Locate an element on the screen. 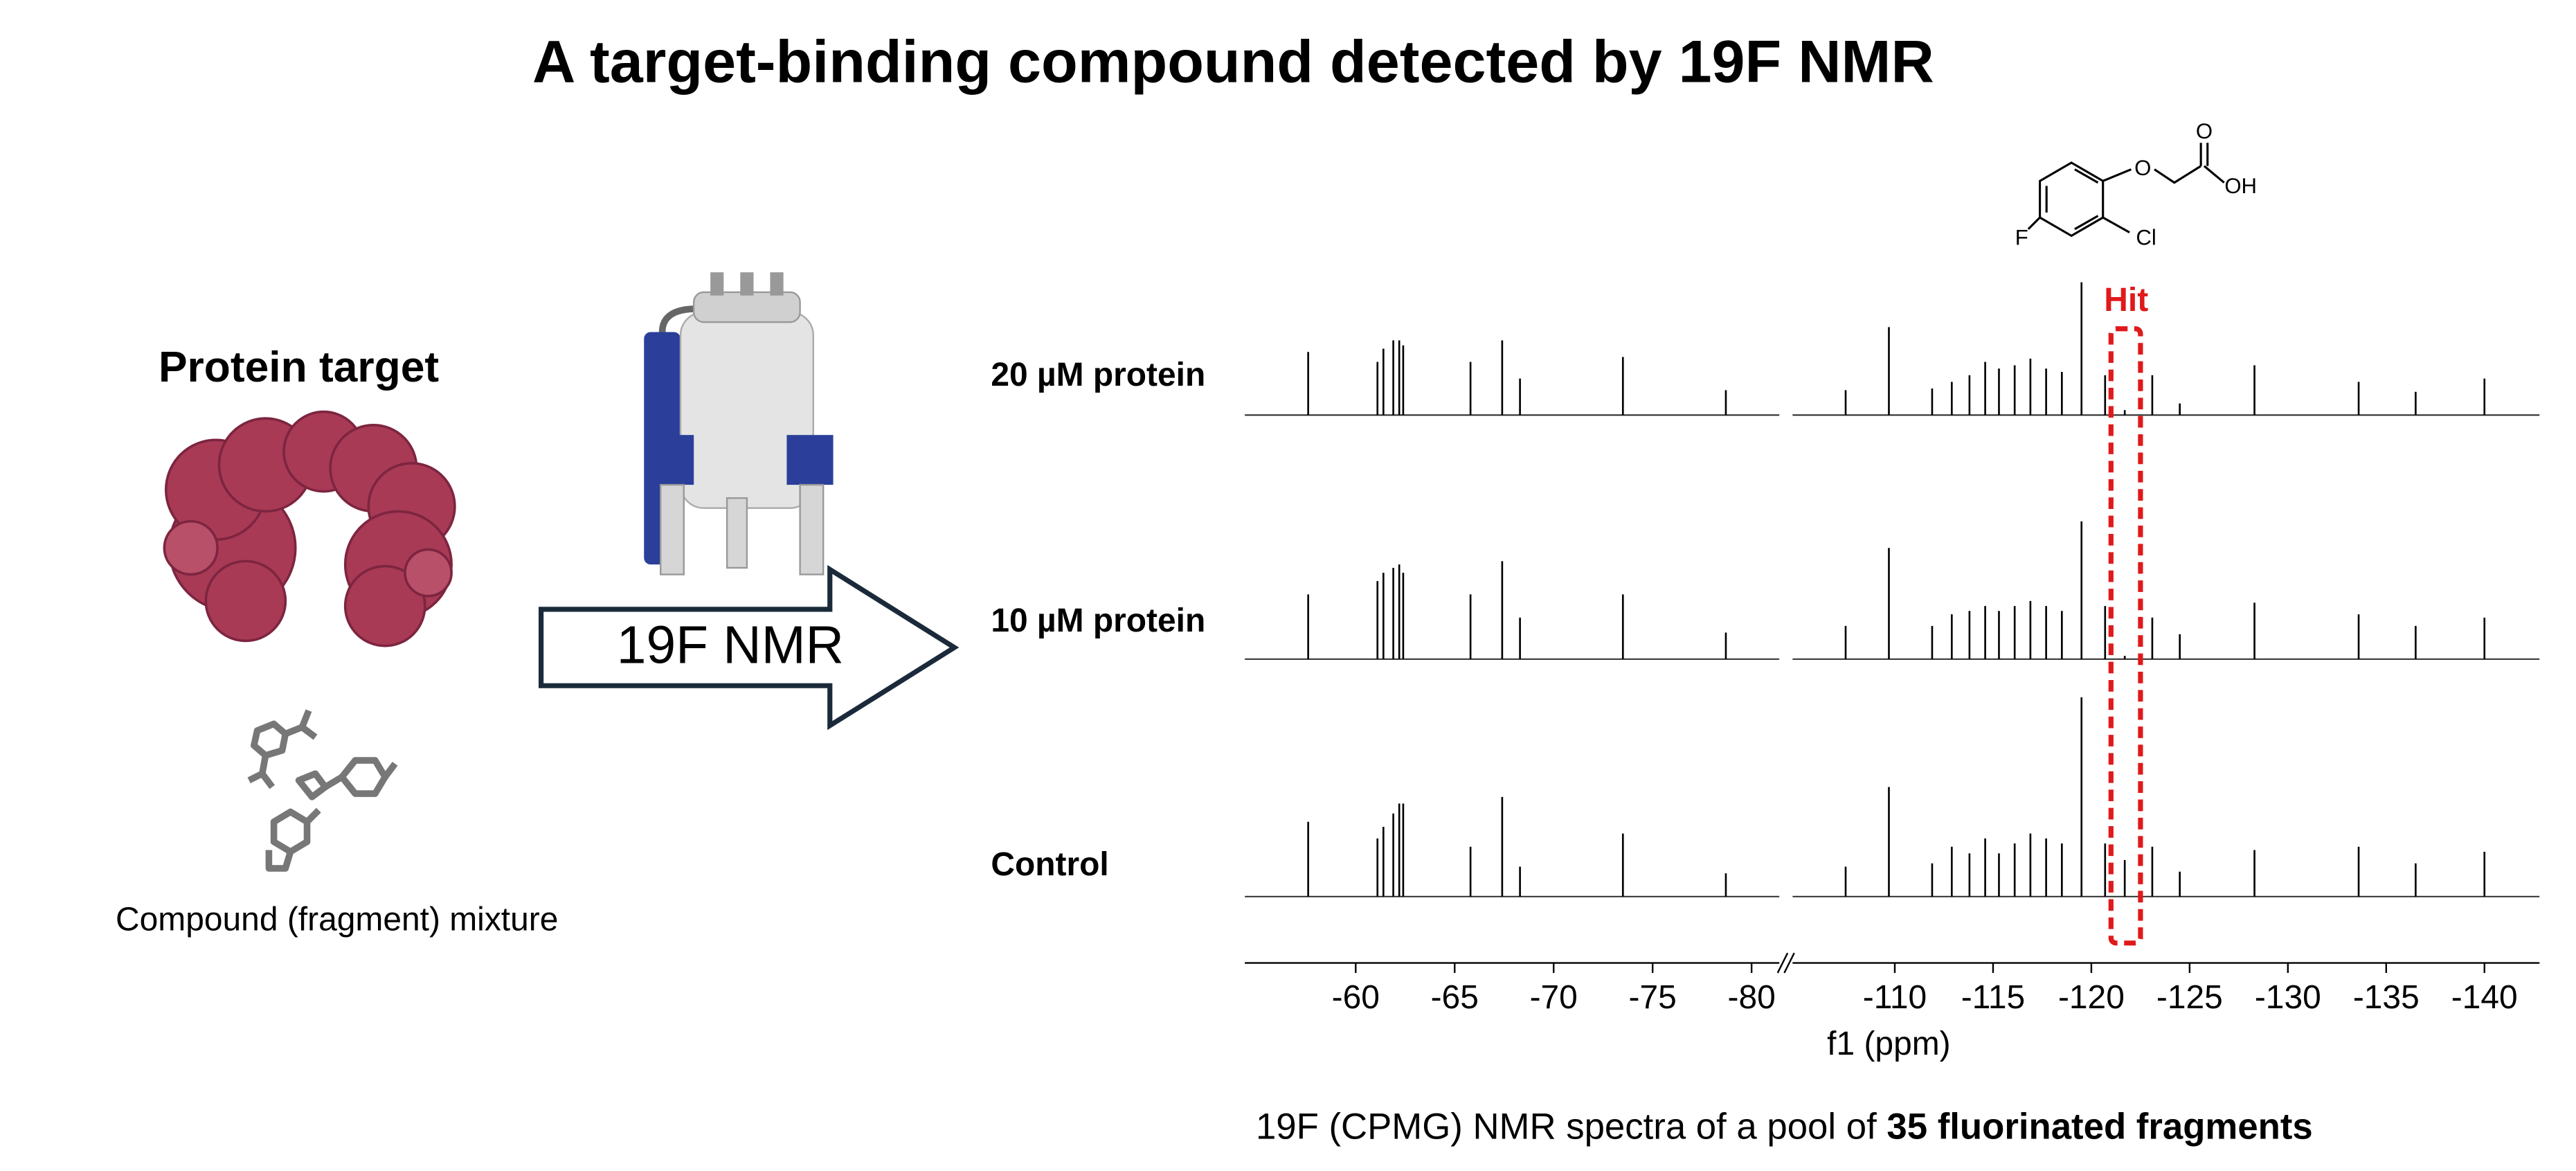 The width and height of the screenshot is (2576, 1171). molecule is located at coordinates (2126, 190).